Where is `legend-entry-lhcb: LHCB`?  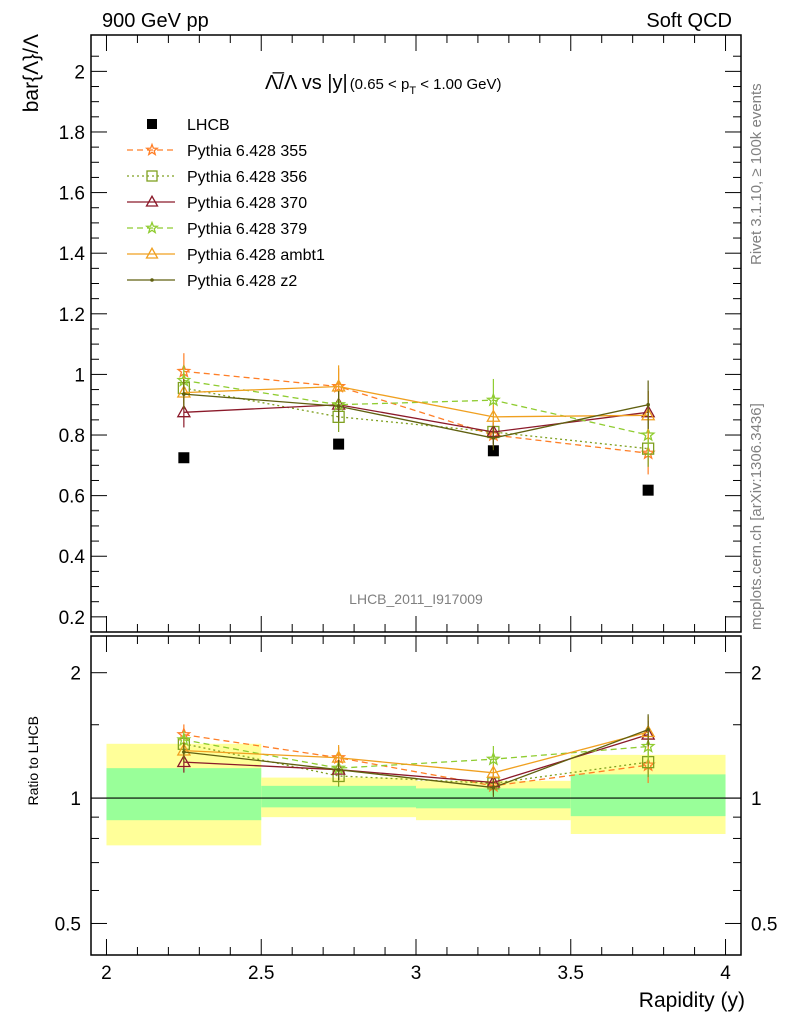 legend-entry-lhcb: LHCB is located at coordinates (188, 125).